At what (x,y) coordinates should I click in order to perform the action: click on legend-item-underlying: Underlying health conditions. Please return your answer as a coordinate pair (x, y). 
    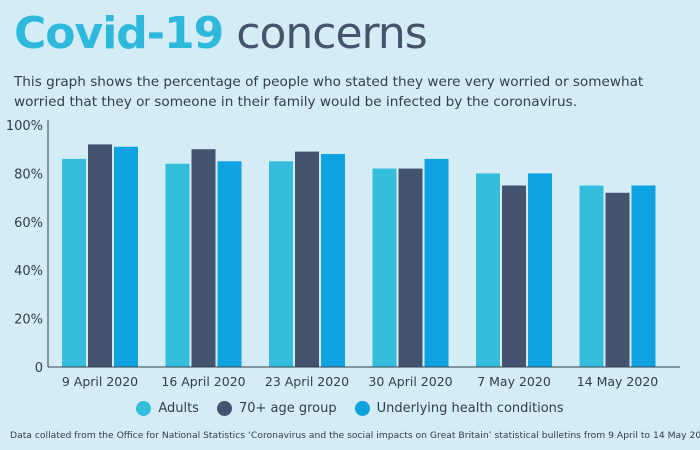
    Looking at the image, I should click on (459, 408).